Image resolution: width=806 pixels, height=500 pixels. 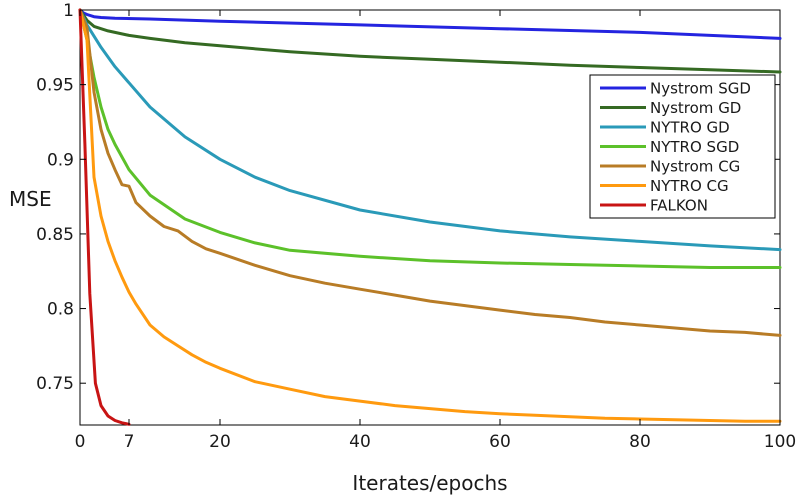 I want to click on x-tick-label: 0, so click(x=80, y=442).